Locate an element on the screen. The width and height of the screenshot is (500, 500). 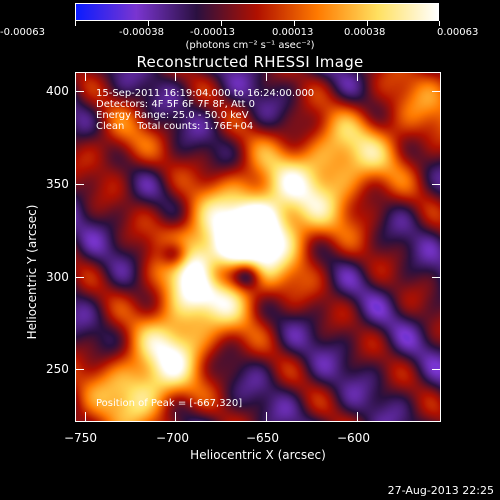
y-axis-label: Heliocentric Y (arcsec) is located at coordinates (32, 272).